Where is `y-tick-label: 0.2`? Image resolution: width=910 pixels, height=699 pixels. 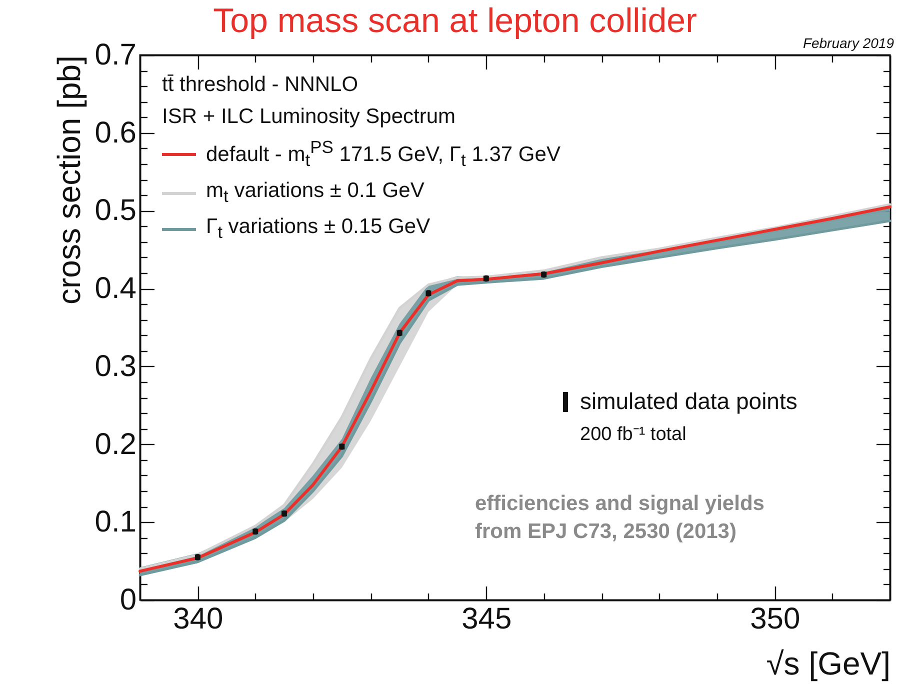
y-tick-label: 0.2 is located at coordinates (115, 444).